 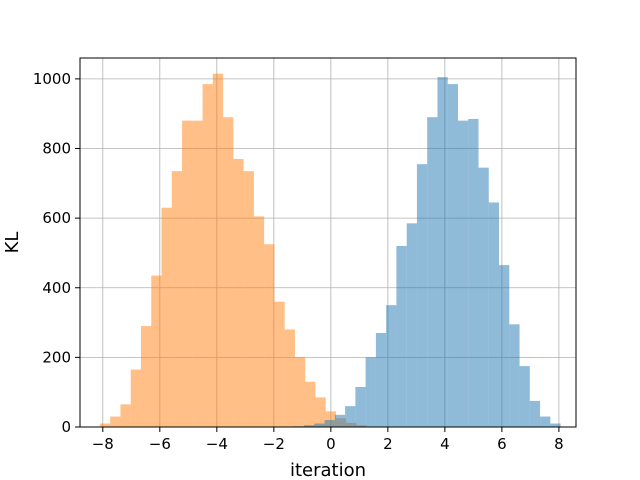 I want to click on y-tick-label: 800, so click(x=56, y=149).